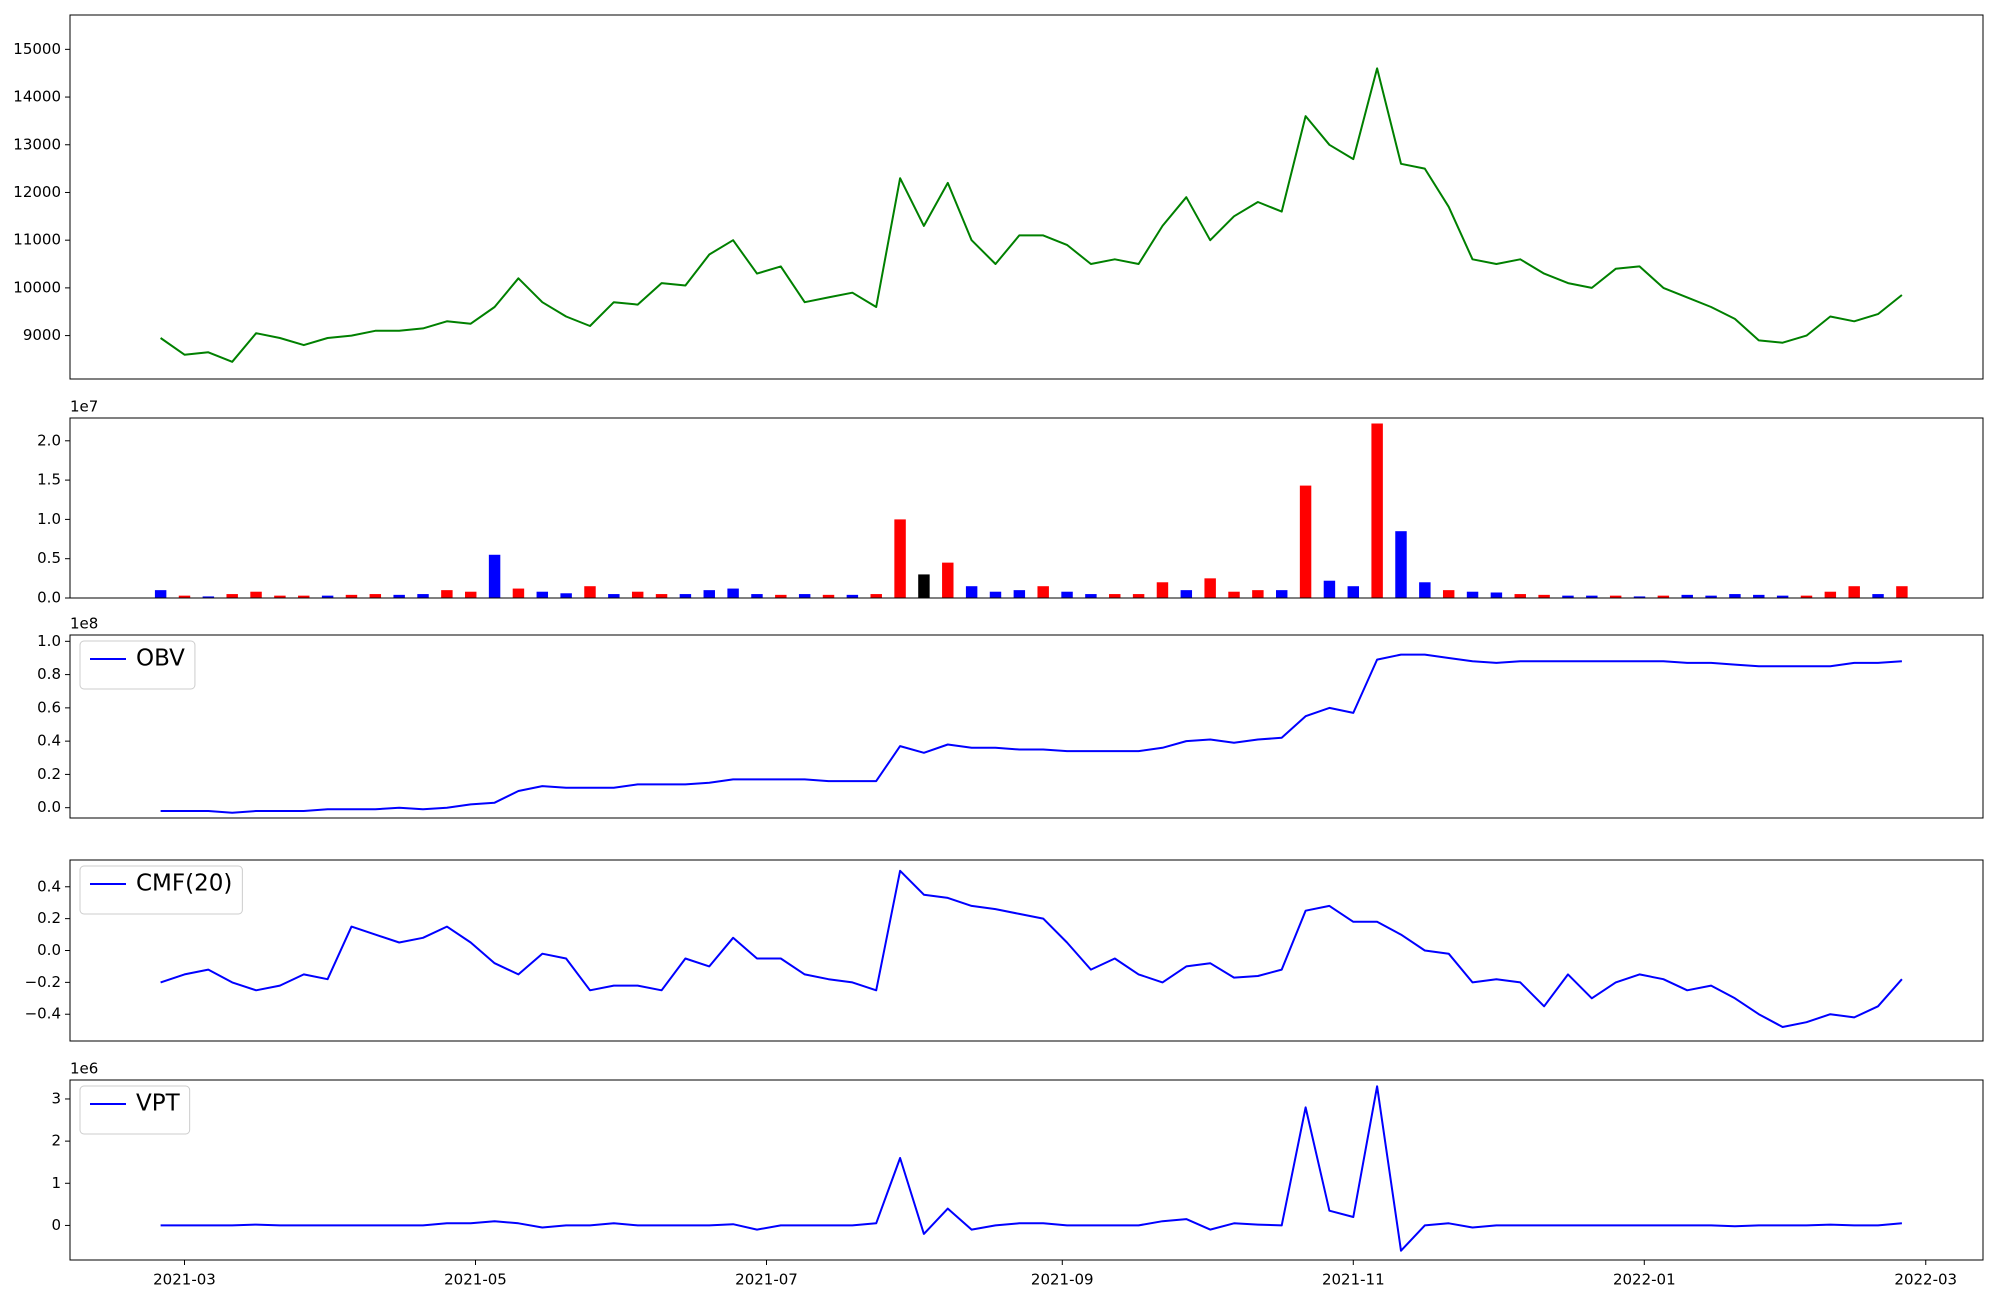 The width and height of the screenshot is (2000, 1300). What do you see at coordinates (84, 1069) in the screenshot?
I see `offset-label: 1e6` at bounding box center [84, 1069].